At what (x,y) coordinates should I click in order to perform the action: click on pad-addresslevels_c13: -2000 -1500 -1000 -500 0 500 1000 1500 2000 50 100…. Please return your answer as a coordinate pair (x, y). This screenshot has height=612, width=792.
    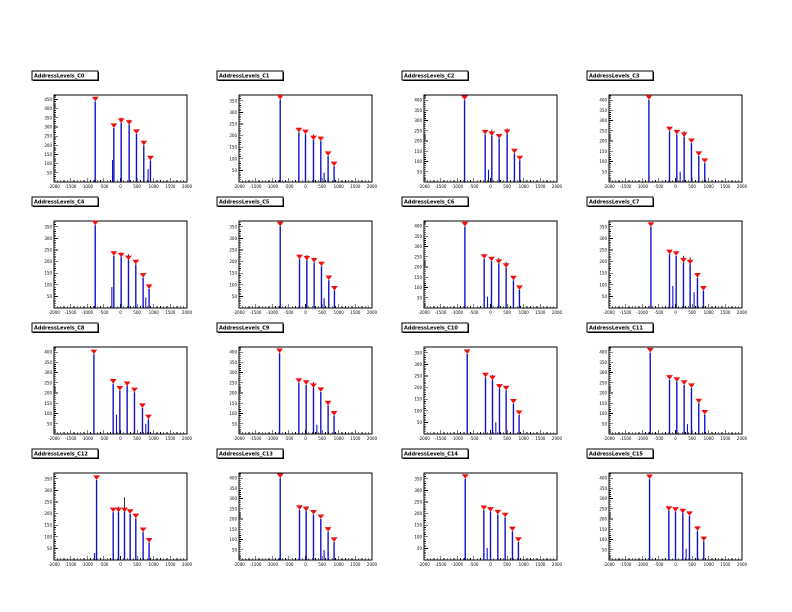
    Looking at the image, I should click on (307, 505).